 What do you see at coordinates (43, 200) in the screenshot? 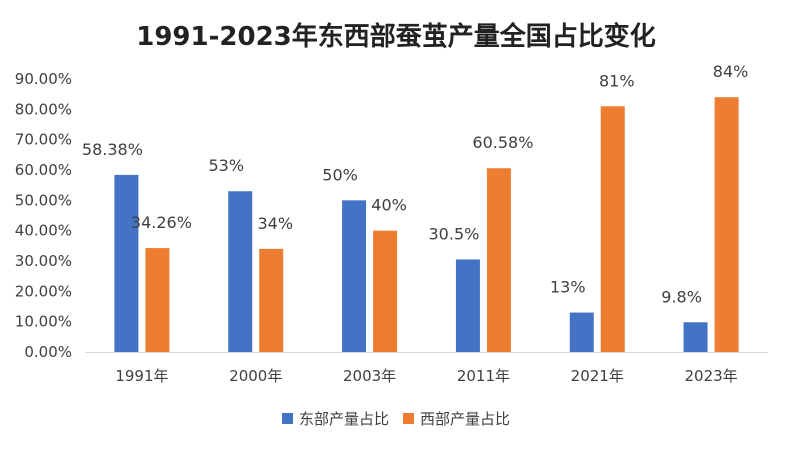
I see `y-tick-label: 50.00%` at bounding box center [43, 200].